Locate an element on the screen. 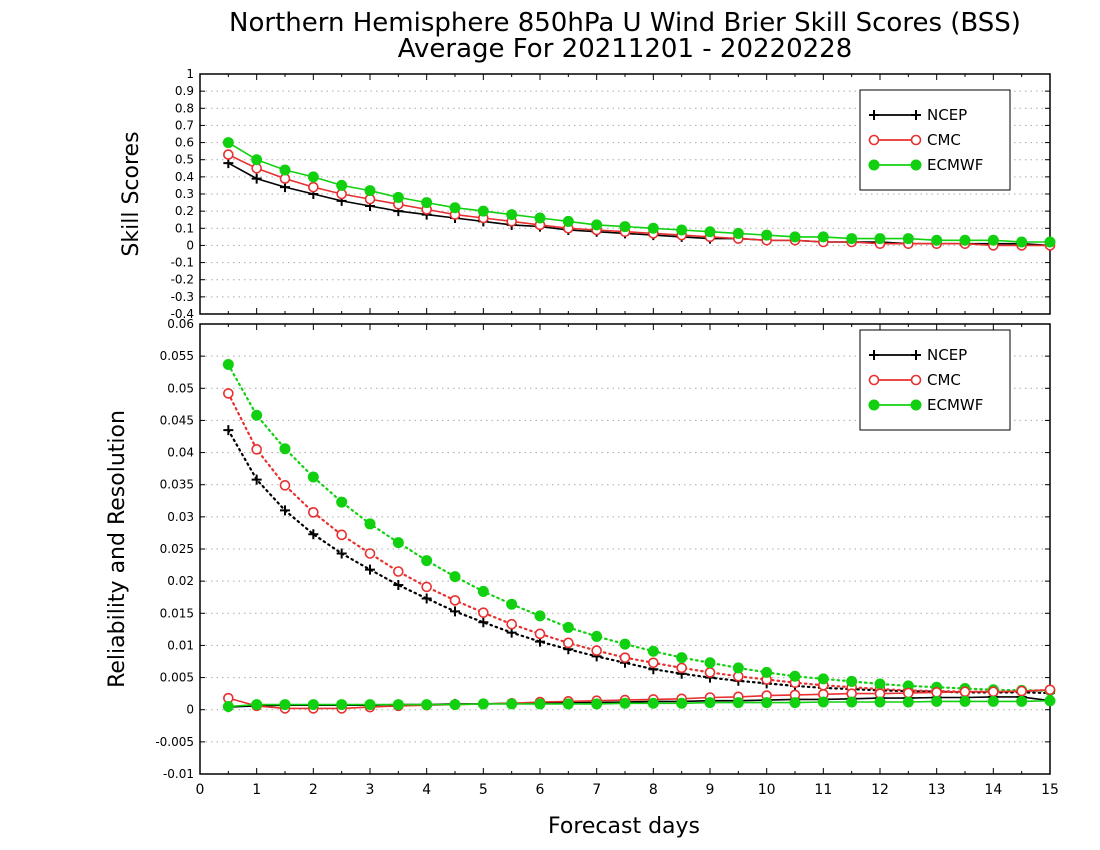 This screenshot has height=850, width=1100. x-tick-label: 3 is located at coordinates (370, 790).